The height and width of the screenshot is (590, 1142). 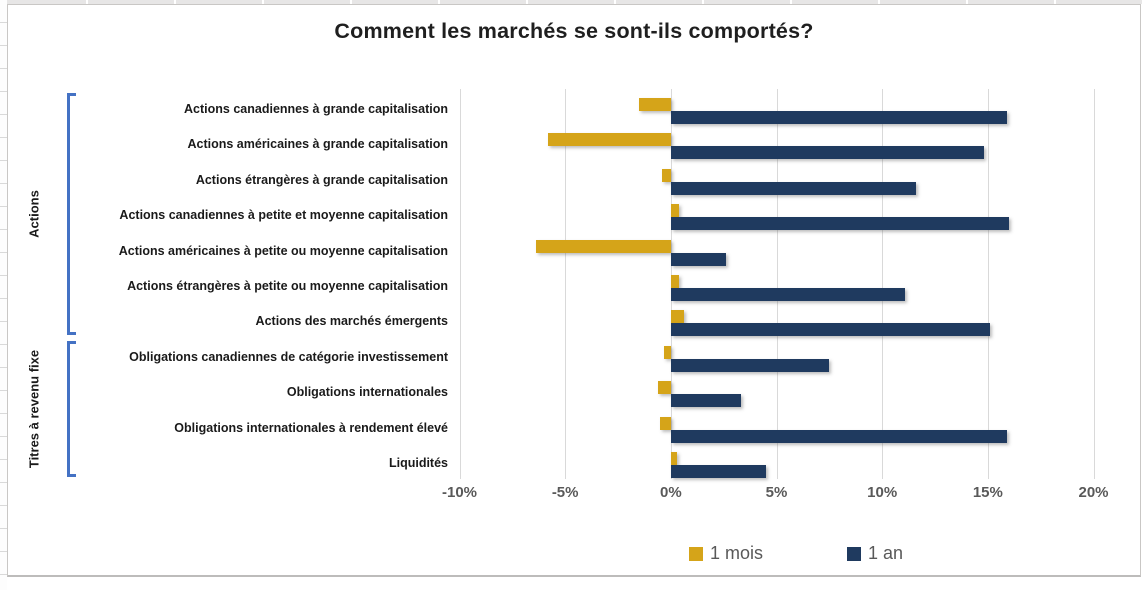 I want to click on spreadsheet-top-edge, so click(x=571, y=2).